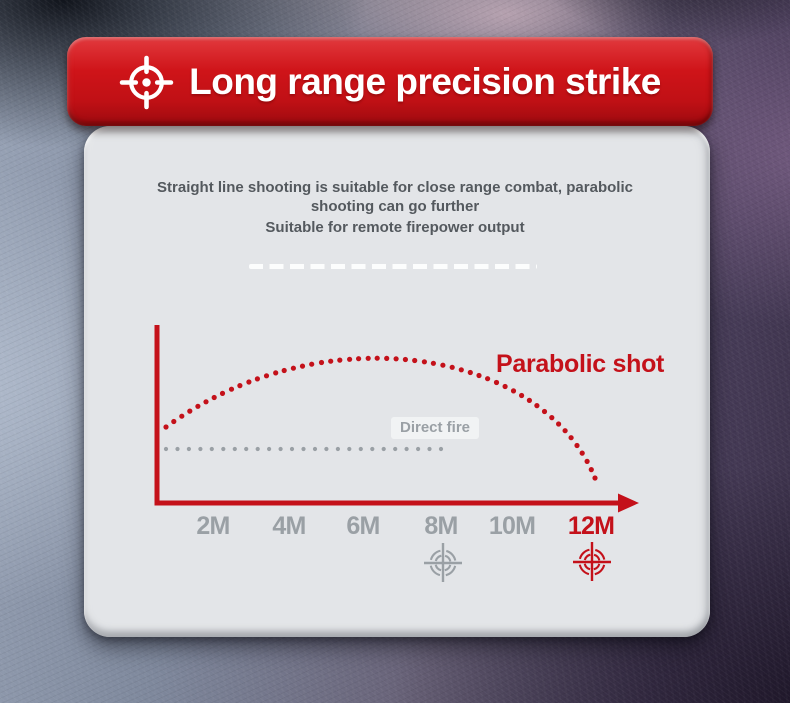  What do you see at coordinates (395, 206) in the screenshot?
I see `description-line-2: shooting can go further` at bounding box center [395, 206].